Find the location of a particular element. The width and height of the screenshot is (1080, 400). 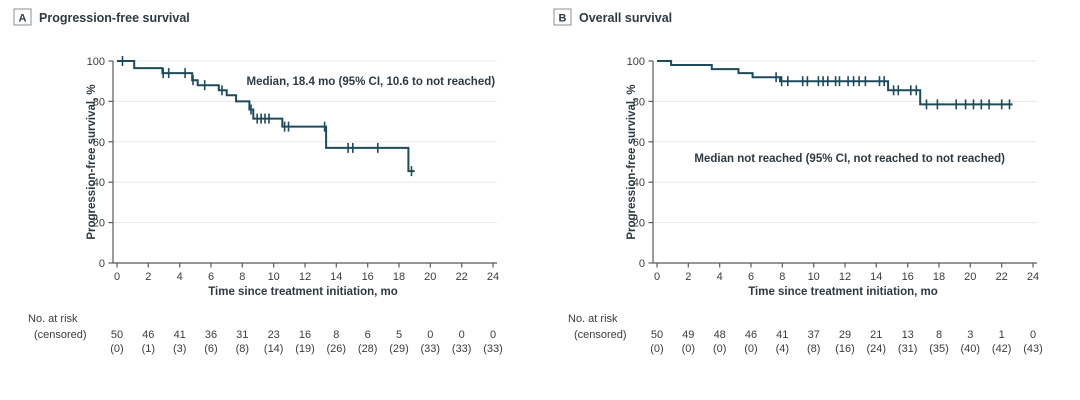

at-risk-count: 6 is located at coordinates (368, 335).